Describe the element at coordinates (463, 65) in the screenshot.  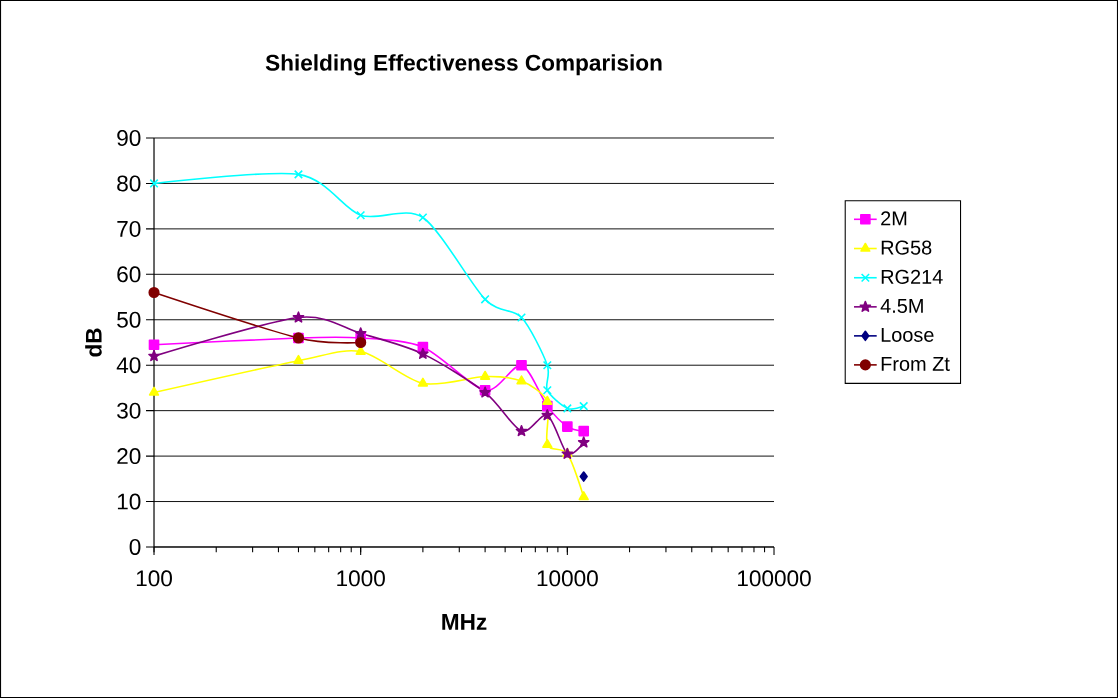
I see `chart-title: Shielding Effectiveness Comparision` at that location.